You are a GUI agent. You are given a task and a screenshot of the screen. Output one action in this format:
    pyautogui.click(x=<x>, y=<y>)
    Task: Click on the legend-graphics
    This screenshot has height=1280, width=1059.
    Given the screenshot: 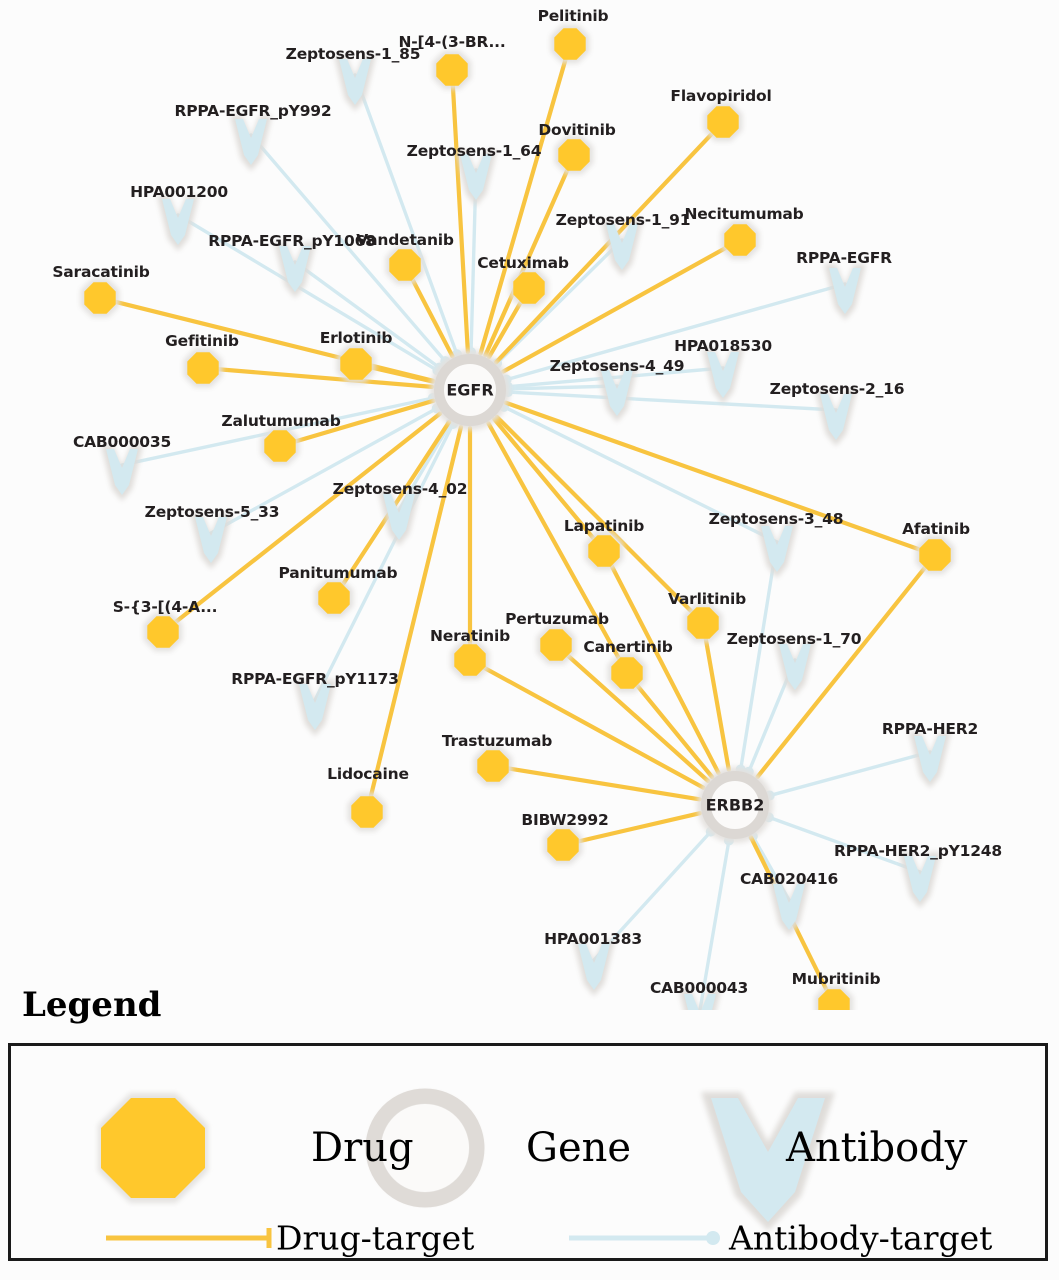 What is the action you would take?
    pyautogui.click(x=466, y=1168)
    